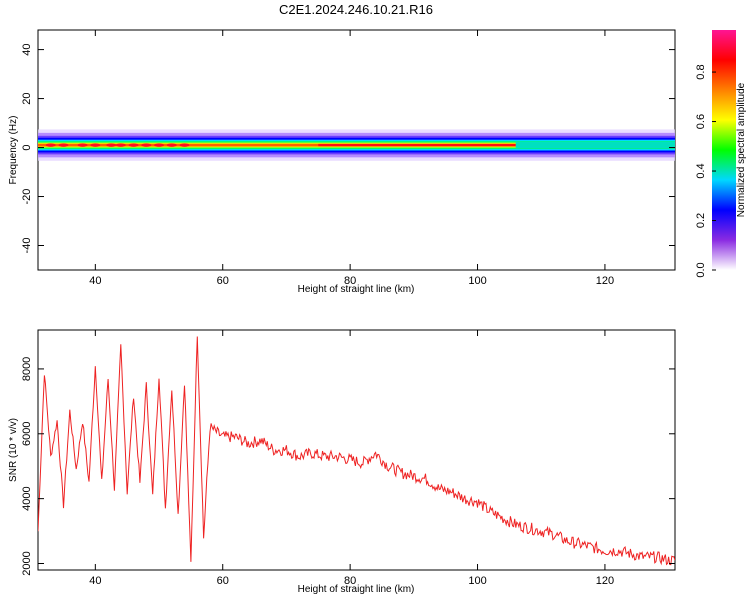 This screenshot has width=750, height=600. What do you see at coordinates (701, 269) in the screenshot?
I see `colorbar-tick-label: 0.0` at bounding box center [701, 269].